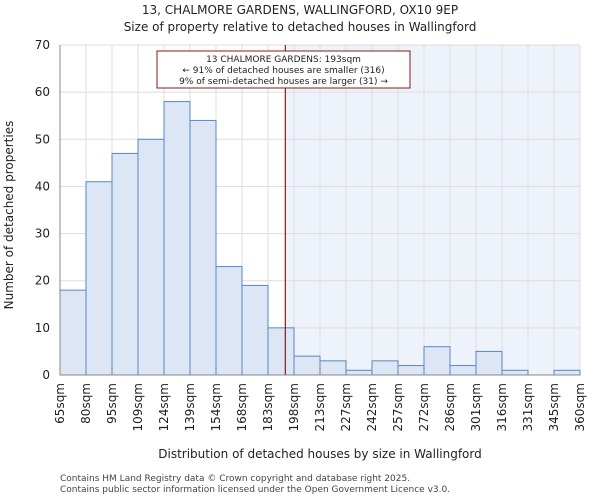 This screenshot has width=600, height=500. What do you see at coordinates (42, 328) in the screenshot?
I see `y-tick-label: 10` at bounding box center [42, 328].